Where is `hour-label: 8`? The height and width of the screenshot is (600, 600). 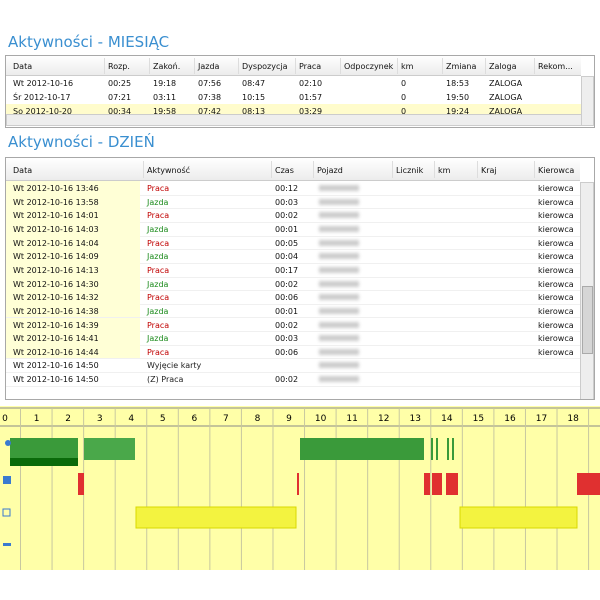
hour-label: 8 is located at coordinates (258, 419).